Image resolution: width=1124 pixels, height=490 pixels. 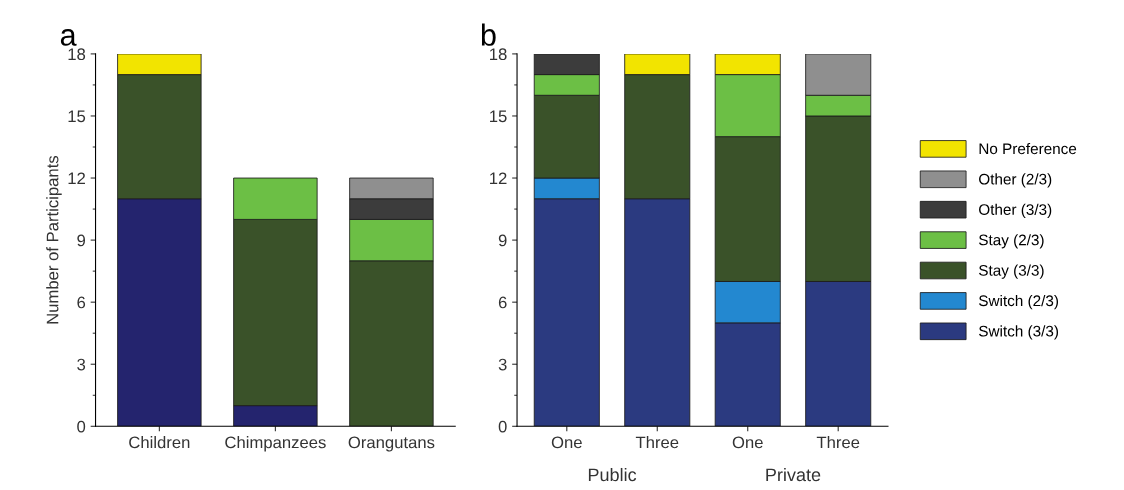 What do you see at coordinates (275, 444) in the screenshot?
I see `x-tick-label: Chimpanzees` at bounding box center [275, 444].